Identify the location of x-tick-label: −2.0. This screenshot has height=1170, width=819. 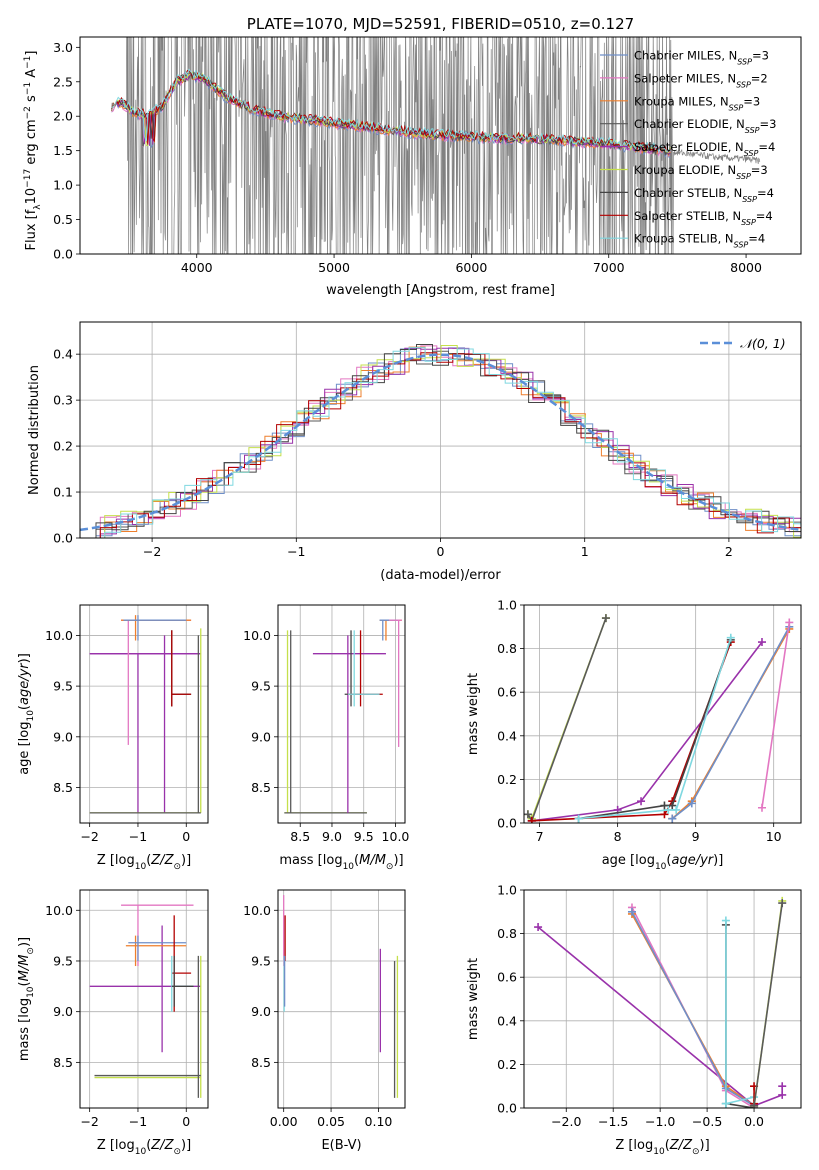
(566, 1121).